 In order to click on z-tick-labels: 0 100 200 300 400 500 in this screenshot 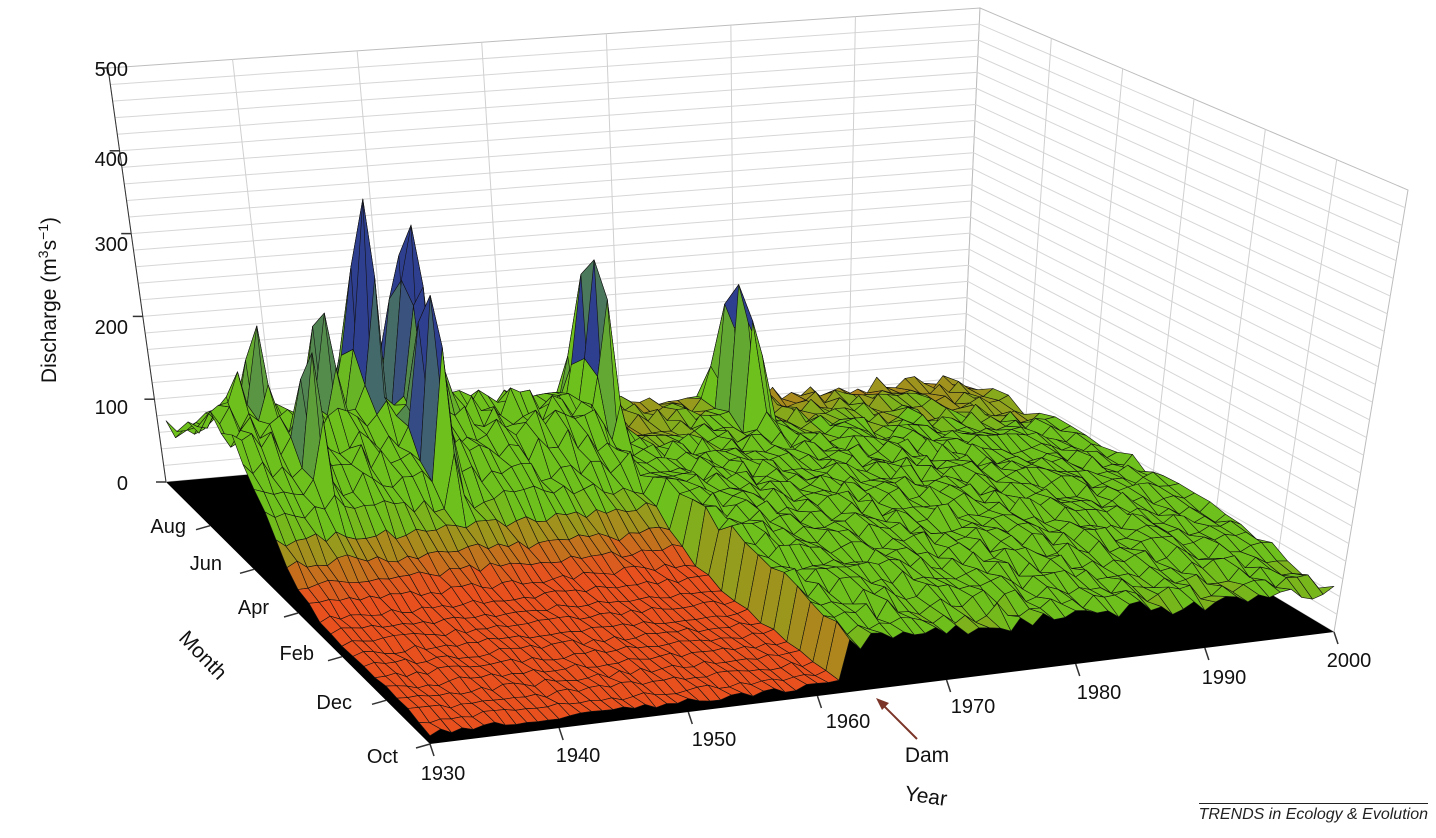, I will do `click(111, 277)`.